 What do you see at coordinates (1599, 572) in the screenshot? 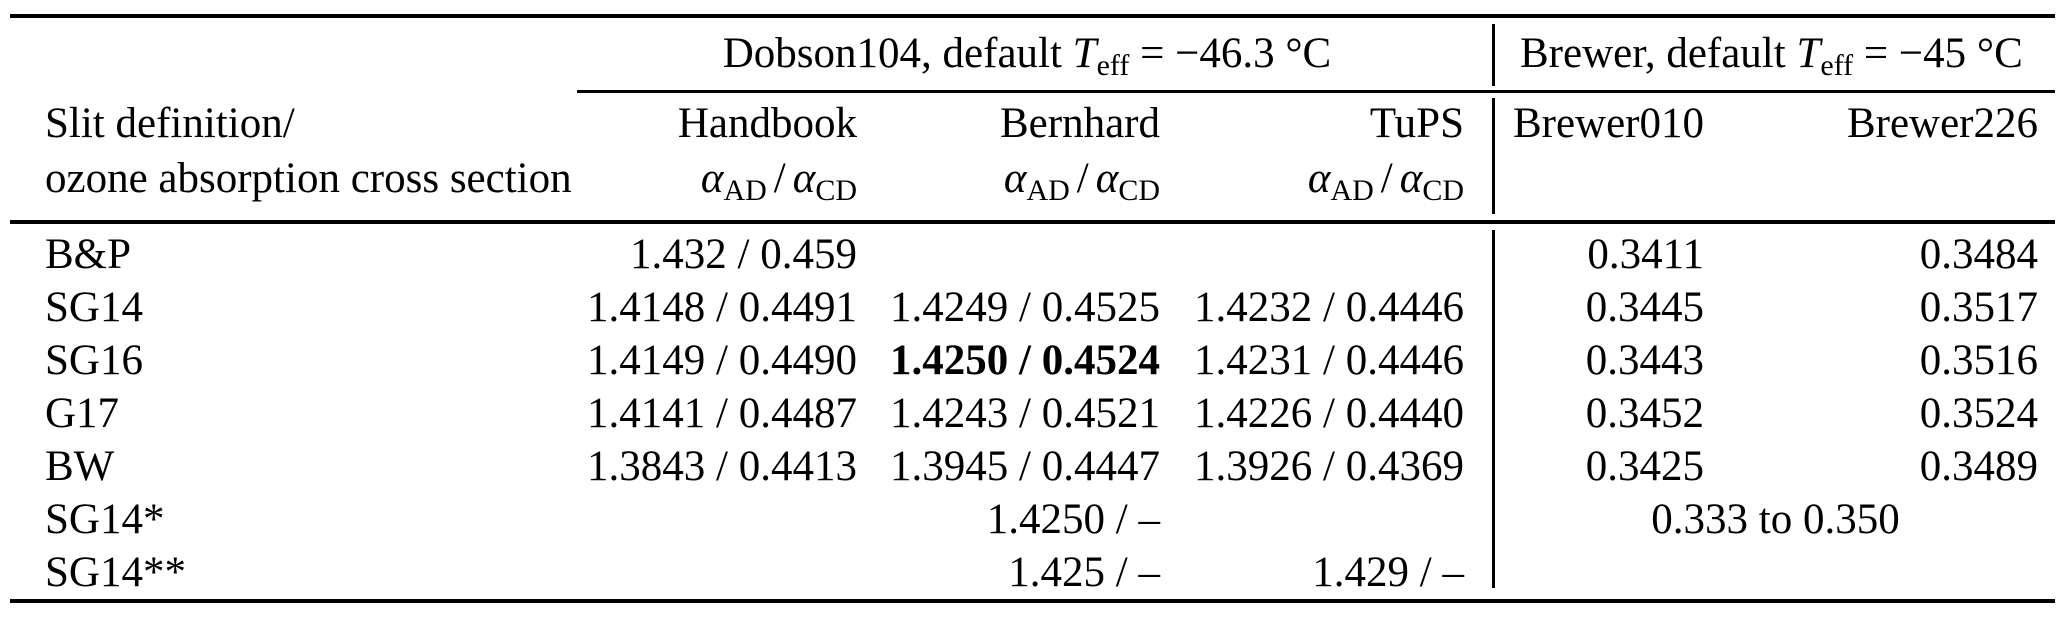
I see `cell-brewer010` at bounding box center [1599, 572].